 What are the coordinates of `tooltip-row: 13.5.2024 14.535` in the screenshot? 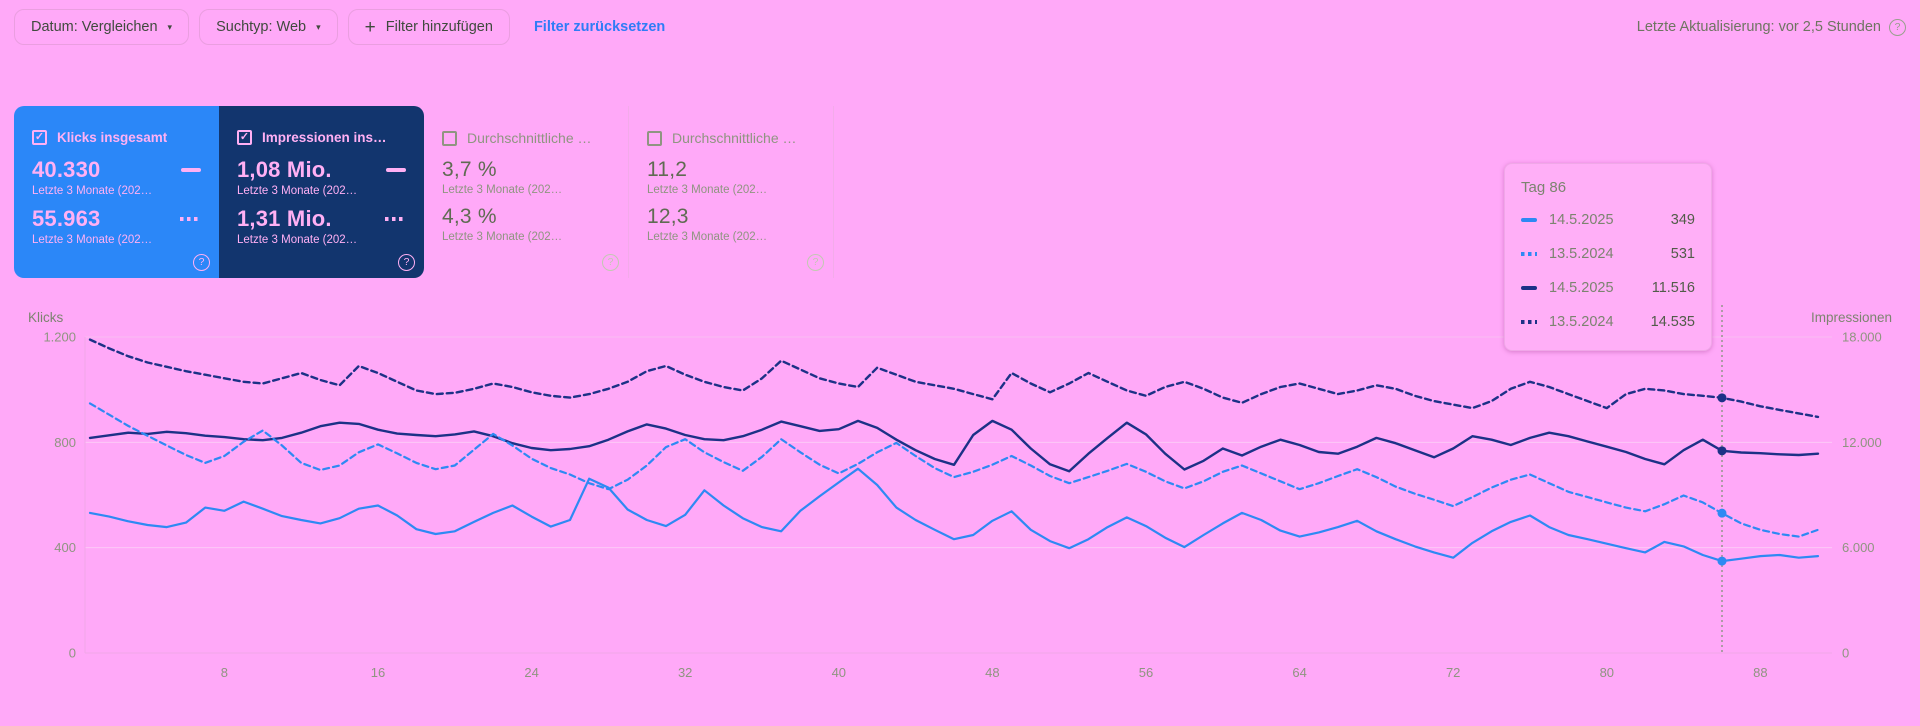 It's located at (1608, 322).